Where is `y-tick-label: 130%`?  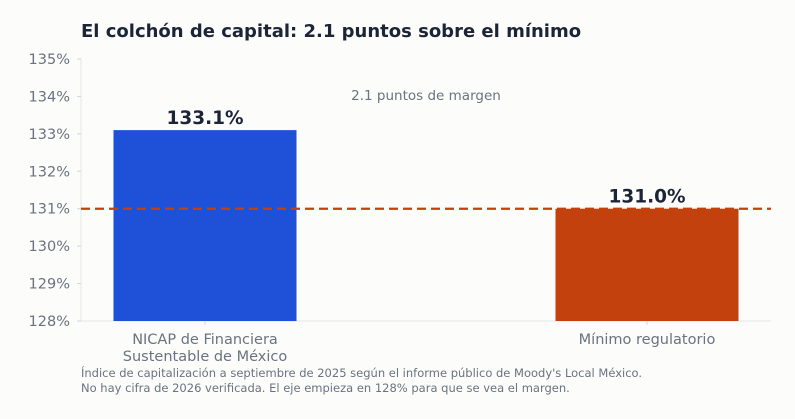
y-tick-label: 130% is located at coordinates (49, 247).